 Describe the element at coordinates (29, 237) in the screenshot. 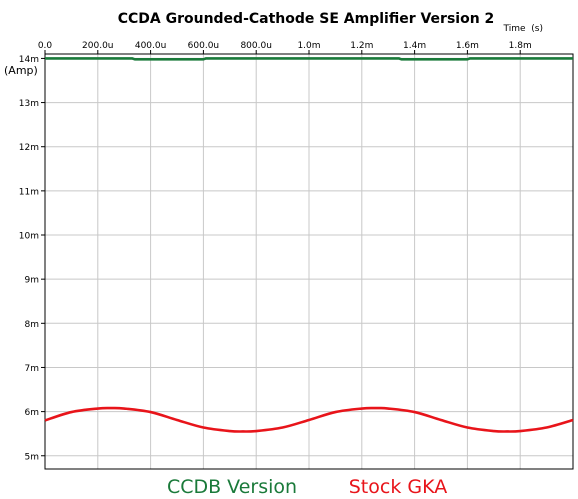

I see `y-tick-label: 10m` at that location.